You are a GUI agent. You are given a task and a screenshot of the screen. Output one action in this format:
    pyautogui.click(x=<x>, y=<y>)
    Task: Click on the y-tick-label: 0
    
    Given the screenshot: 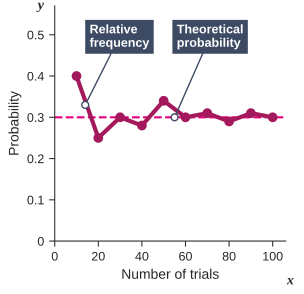 What is the action you would take?
    pyautogui.click(x=41, y=241)
    